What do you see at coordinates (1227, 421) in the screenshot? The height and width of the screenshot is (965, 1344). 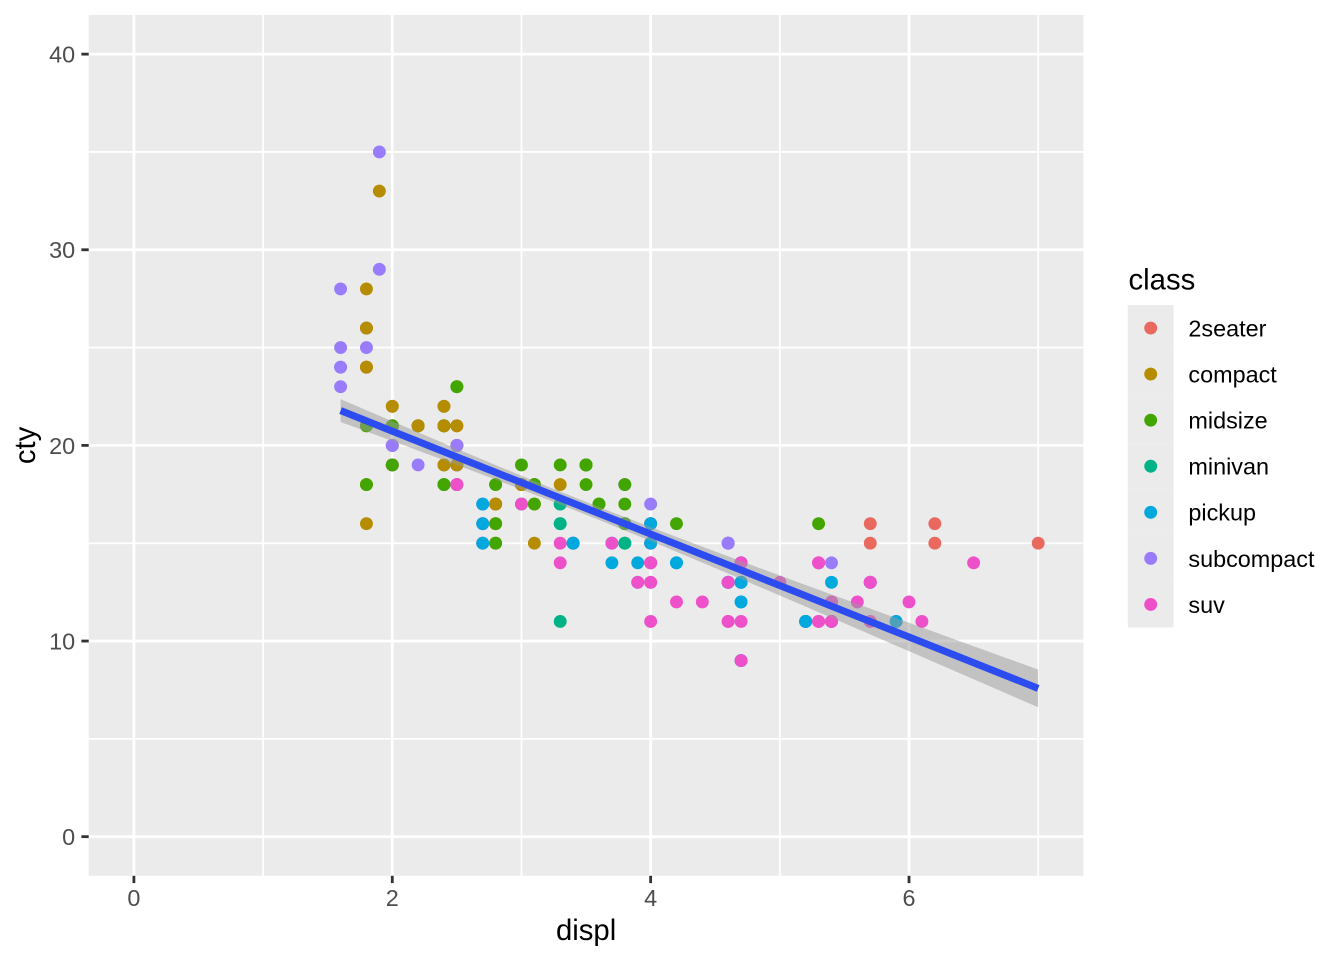 I see `svg-text: midsize` at bounding box center [1227, 421].